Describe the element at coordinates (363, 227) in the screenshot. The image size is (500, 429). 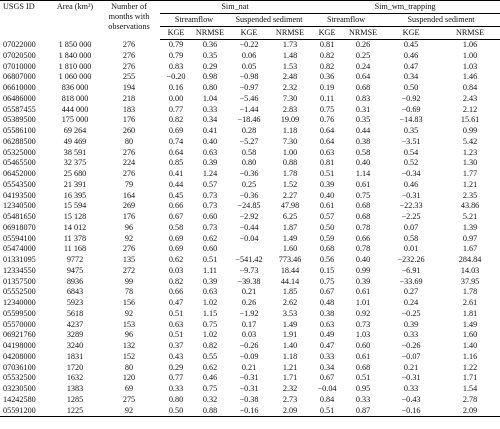
I see `table-cell: 0.78` at that location.